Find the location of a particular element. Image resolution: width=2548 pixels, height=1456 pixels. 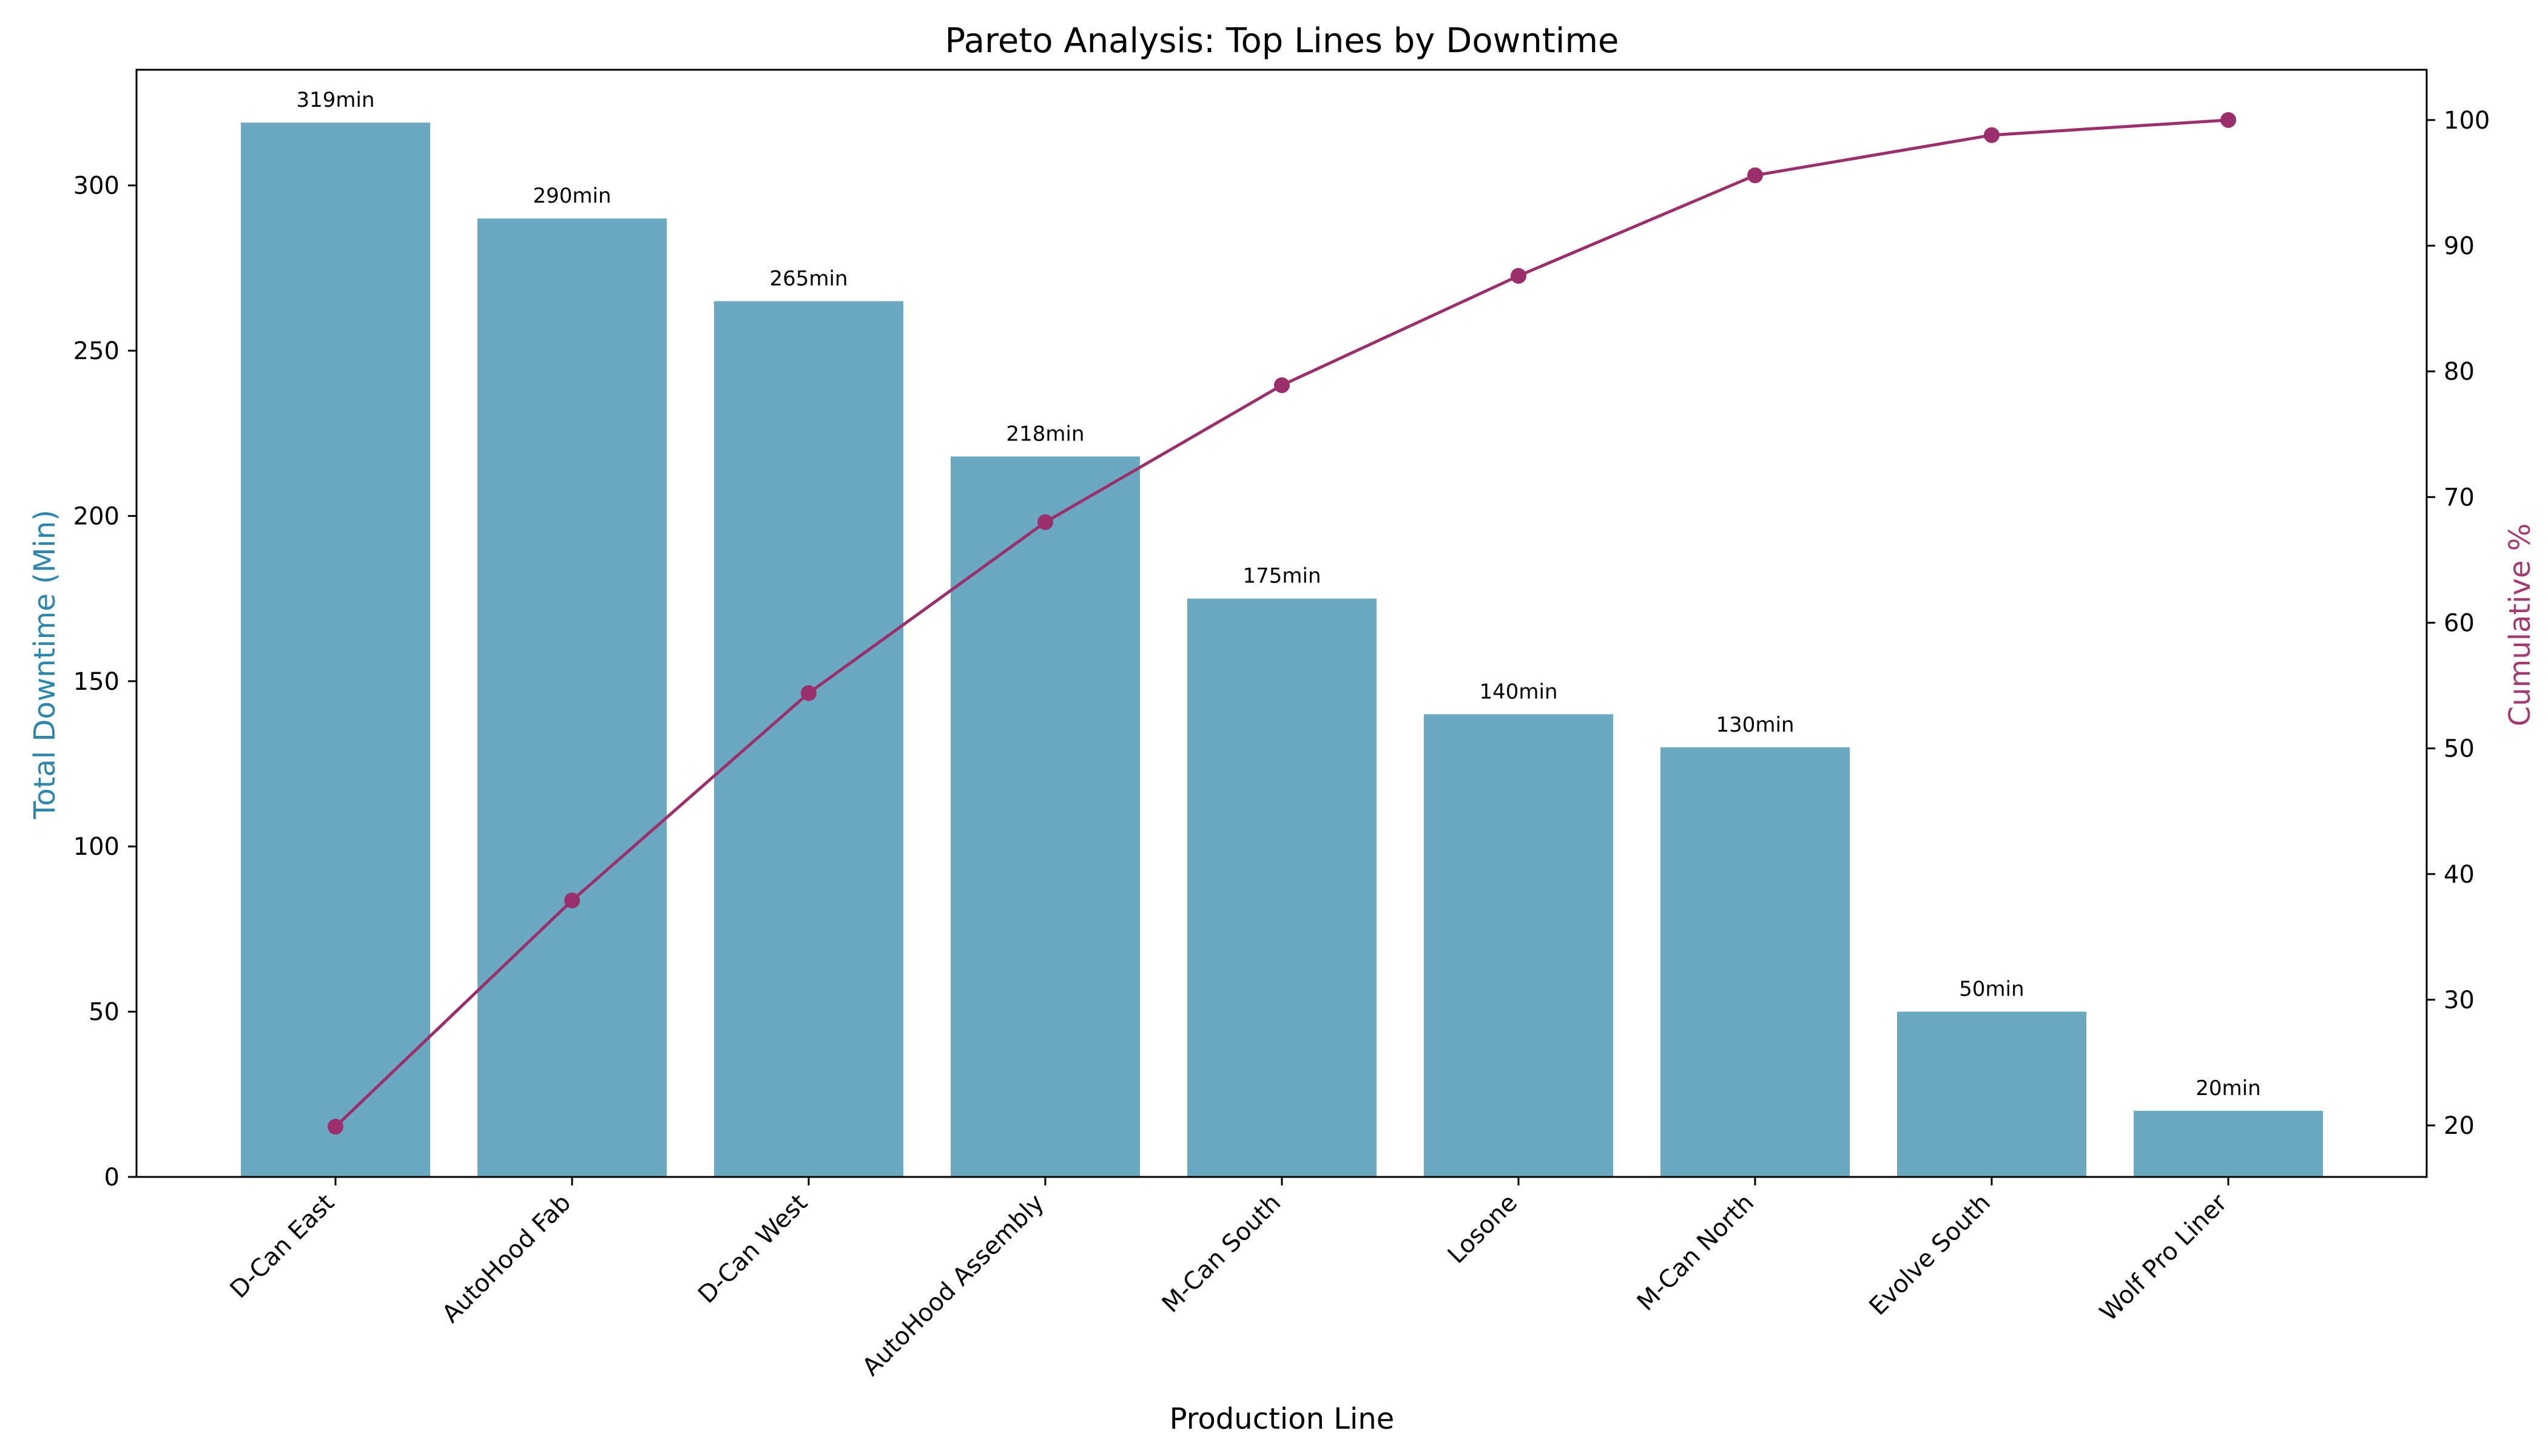

y-tick-label: 200 is located at coordinates (96, 516).